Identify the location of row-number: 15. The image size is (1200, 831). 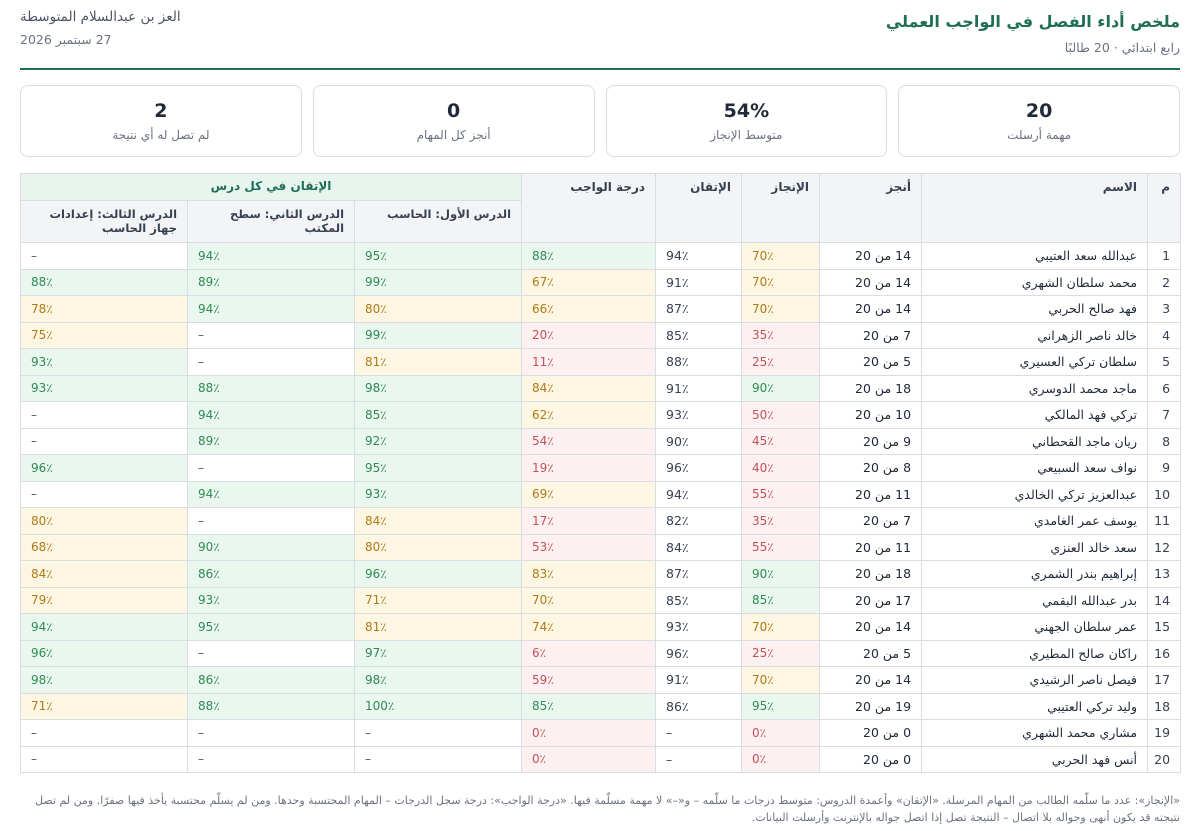
(1164, 627).